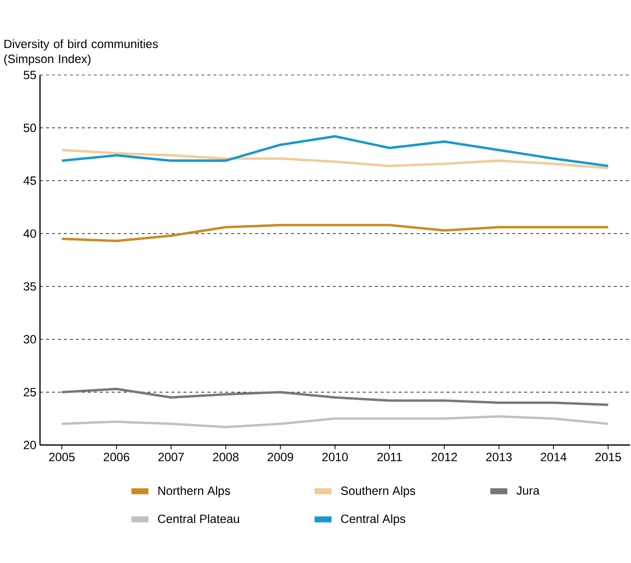 This screenshot has width=631, height=563. Describe the element at coordinates (378, 492) in the screenshot. I see `legend-label: Southern Alps` at that location.